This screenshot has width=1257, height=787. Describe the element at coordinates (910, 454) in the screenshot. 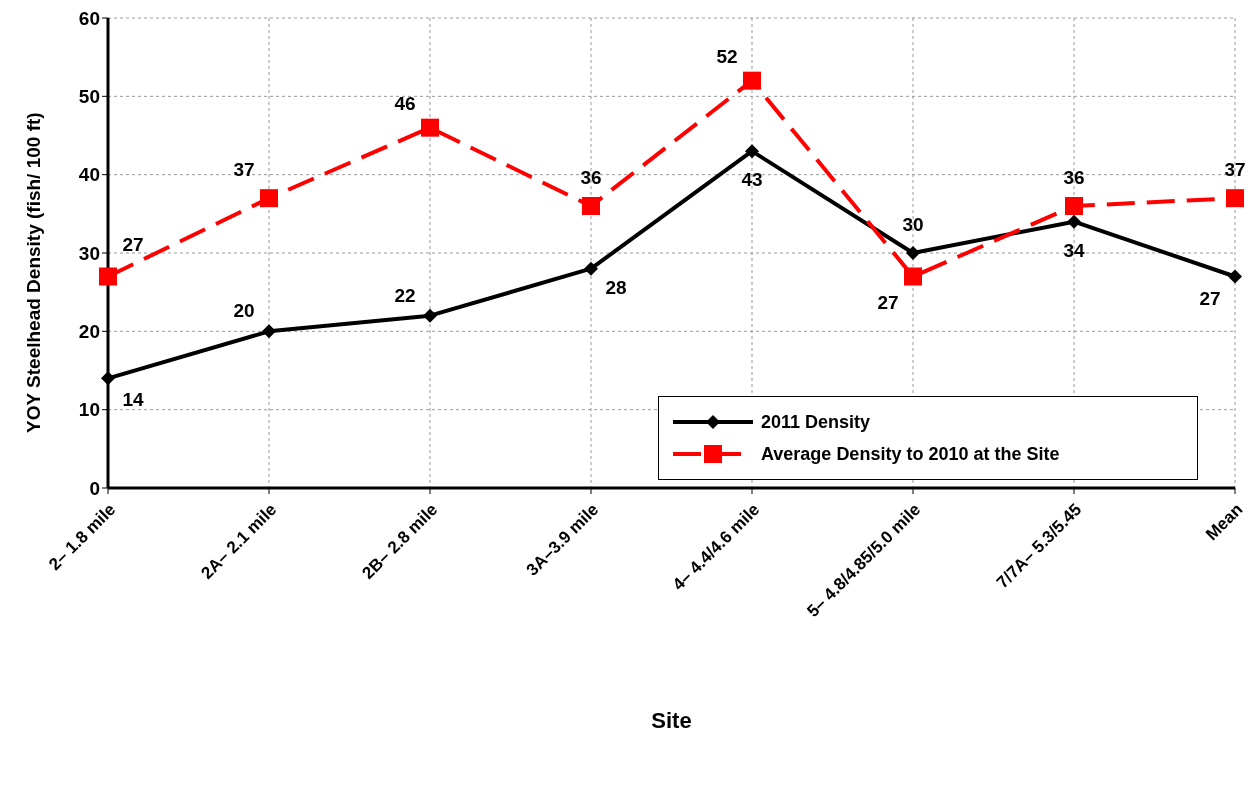

I see `legend-label: Average Density to 2010 at the Site` at that location.